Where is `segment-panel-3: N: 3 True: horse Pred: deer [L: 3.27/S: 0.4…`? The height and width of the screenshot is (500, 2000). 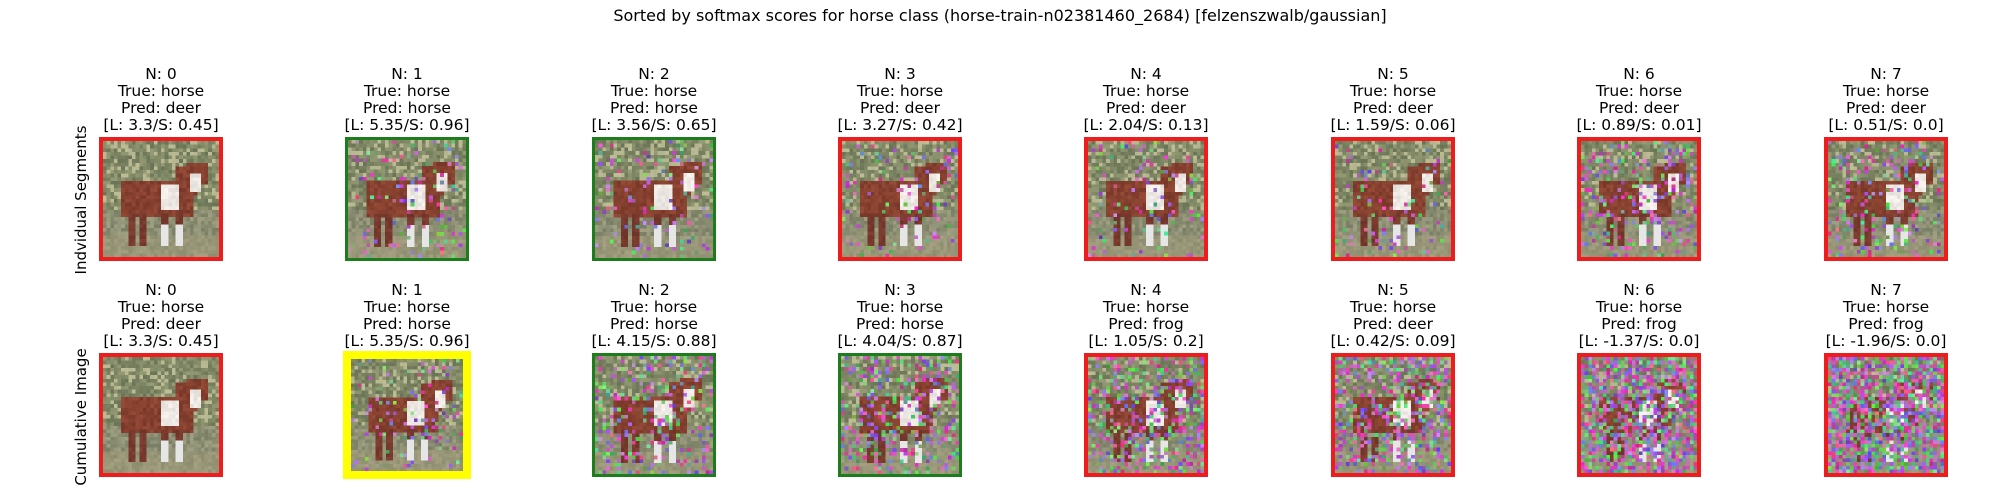
segment-panel-3: N: 3 True: horse Pred: deer [L: 3.27/S: 0.4… is located at coordinates (900, 163).